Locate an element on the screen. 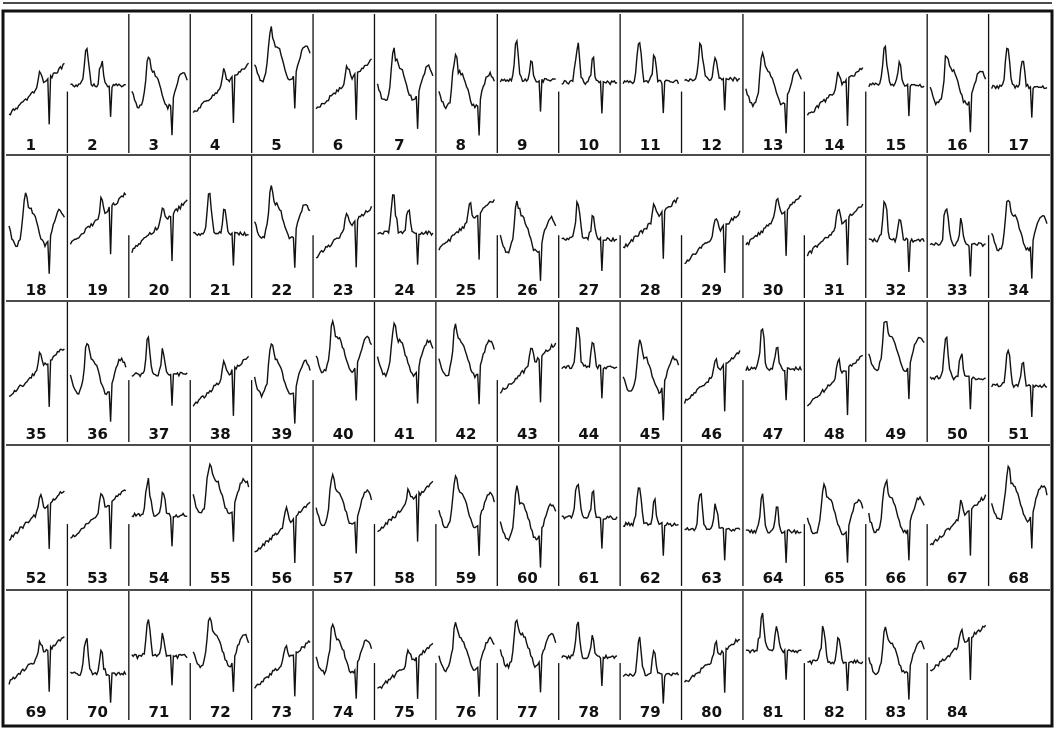  panel-label: 36 is located at coordinates (97, 434).